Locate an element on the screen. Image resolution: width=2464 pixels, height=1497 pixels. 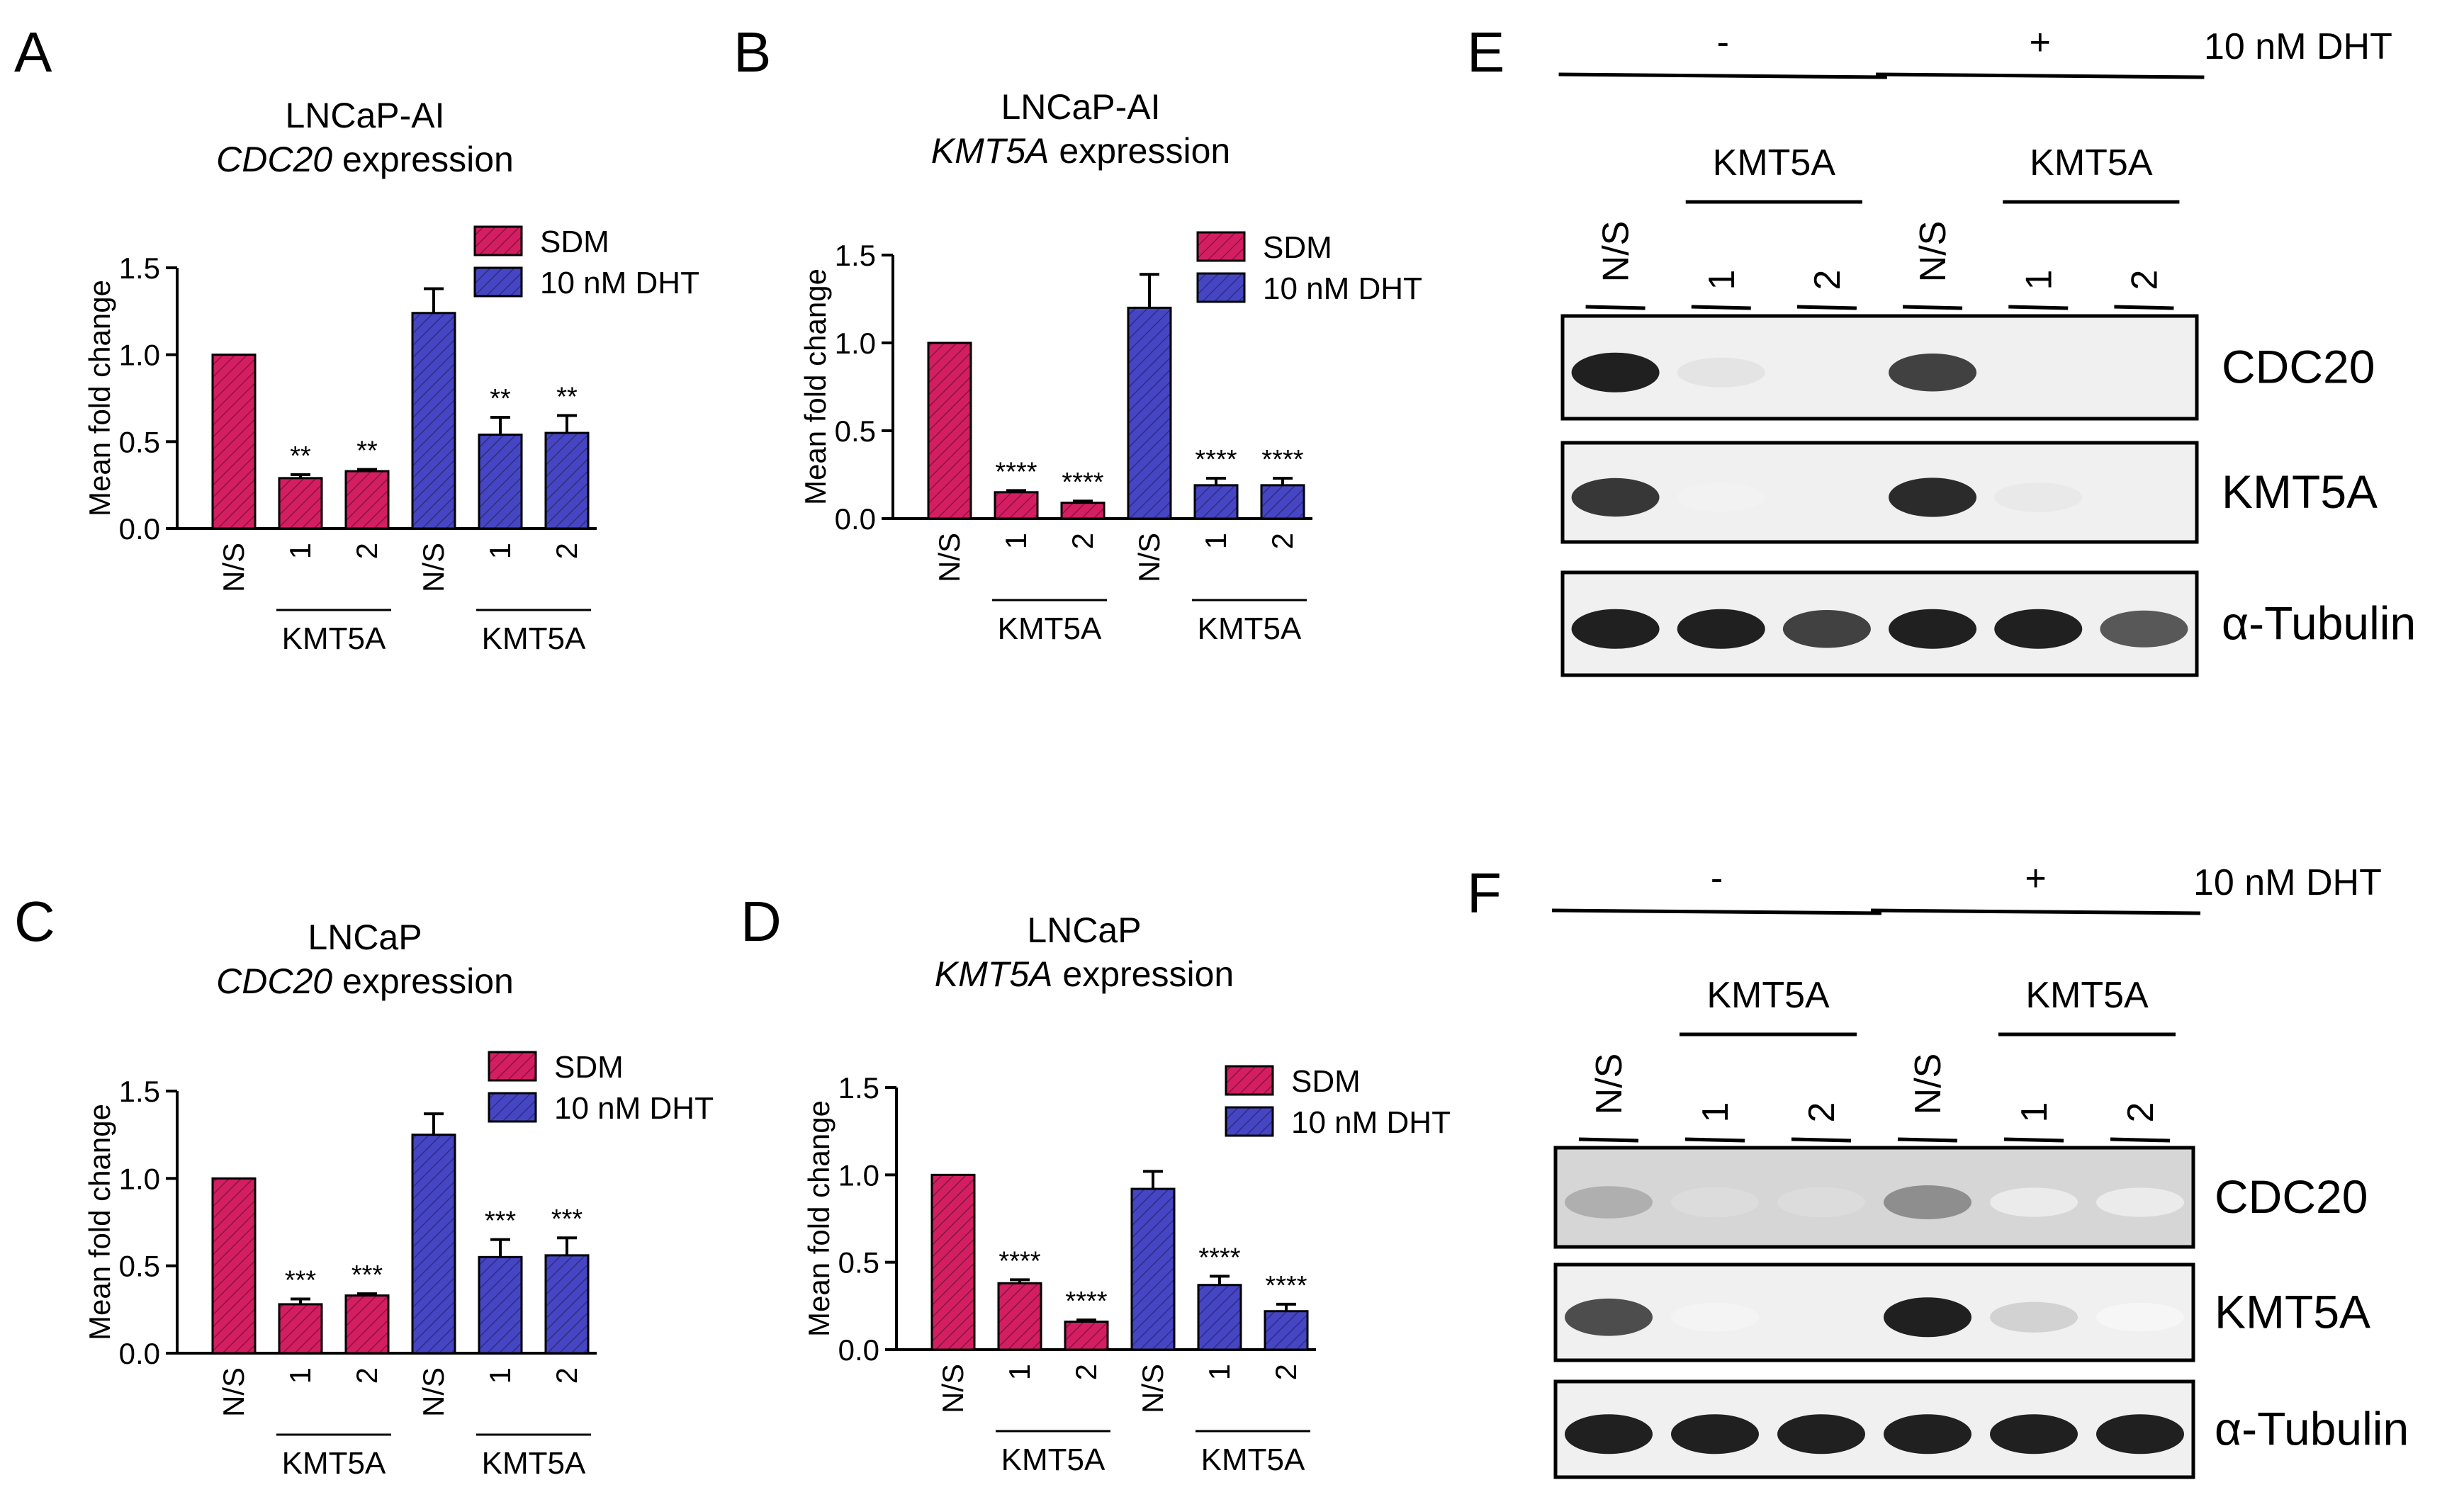
blot-e-lane-label-3: 2 is located at coordinates (1827, 280).